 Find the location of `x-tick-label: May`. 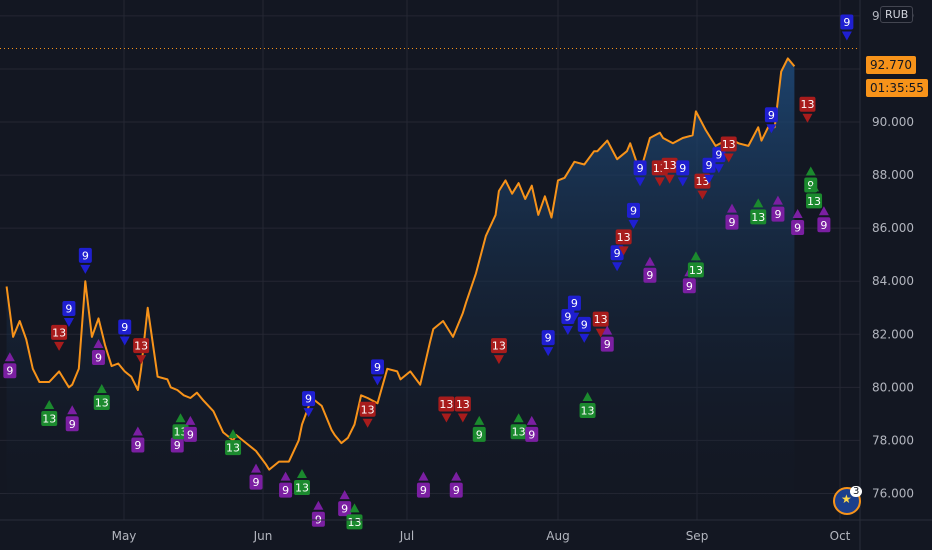

x-tick-label: May is located at coordinates (124, 536).